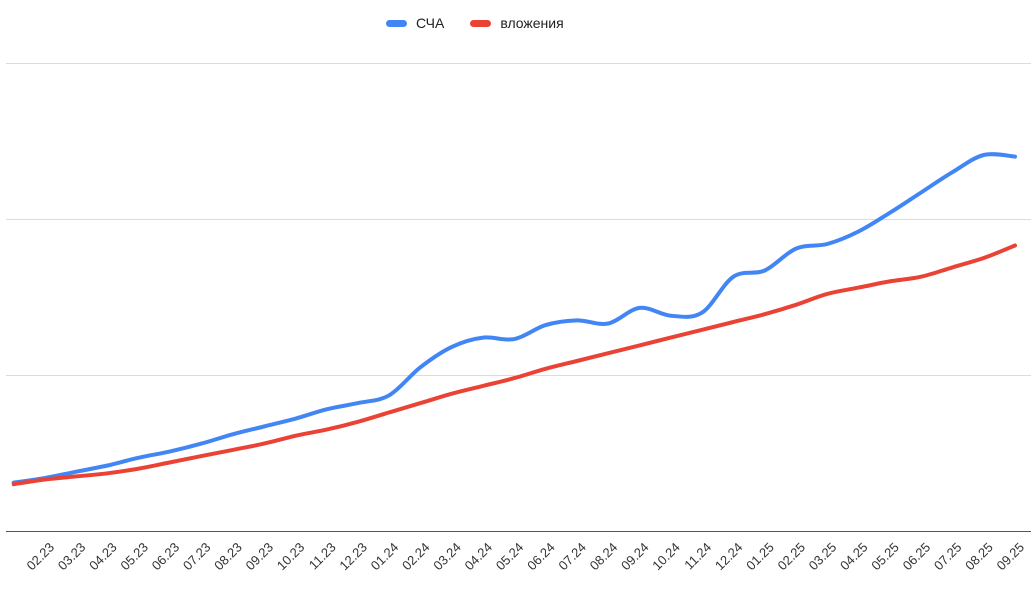  I want to click on x-axis-label: 04.23, so click(103, 557).